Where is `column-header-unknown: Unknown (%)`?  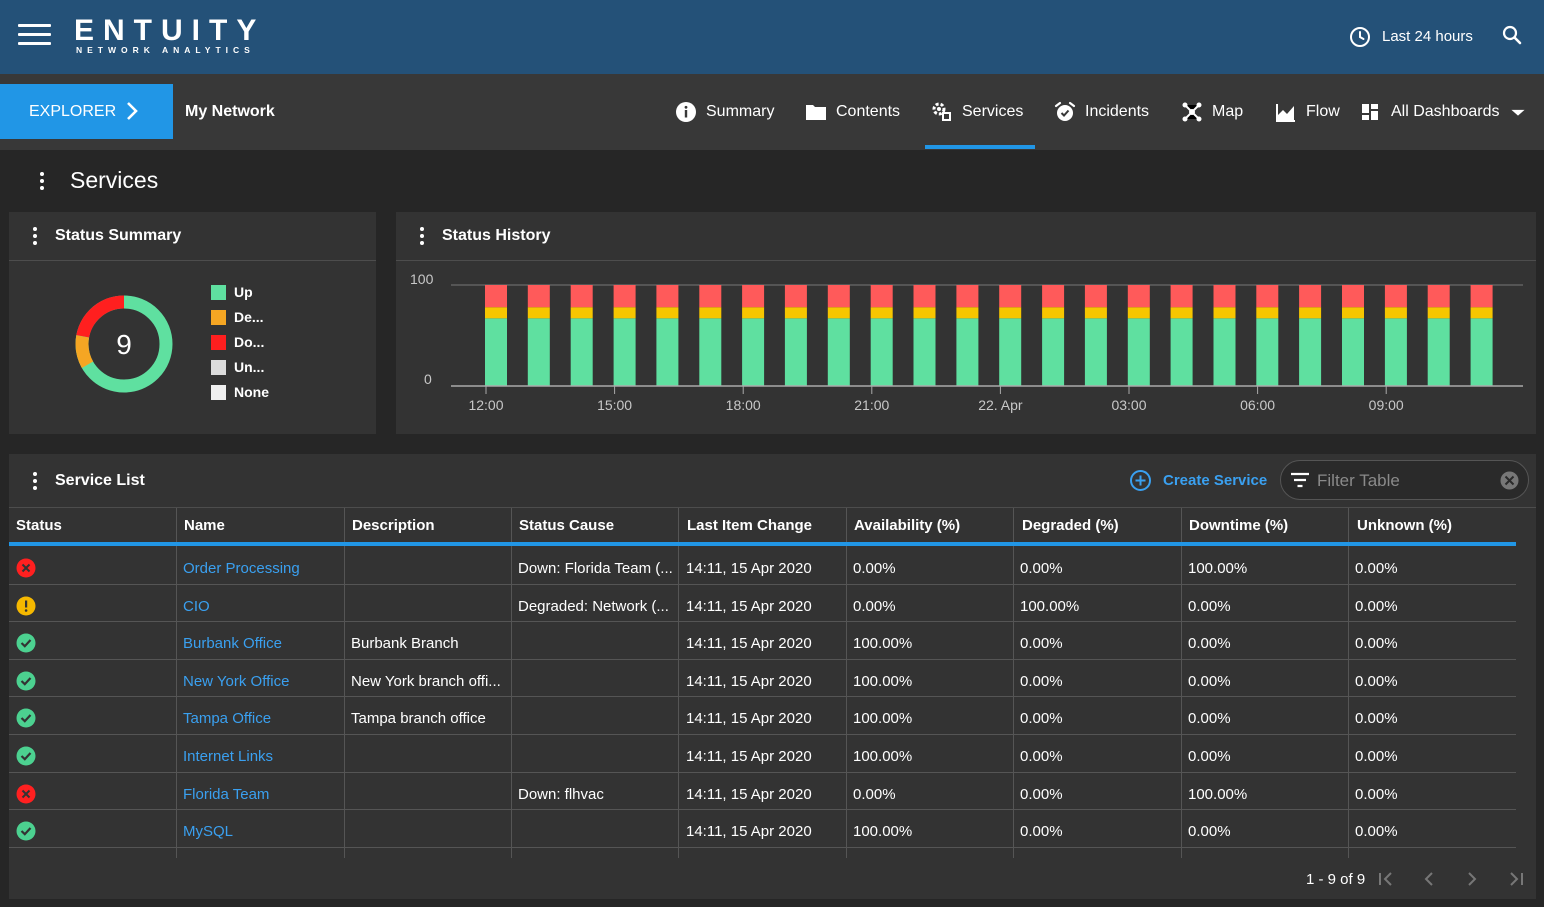 column-header-unknown: Unknown (%) is located at coordinates (1404, 525).